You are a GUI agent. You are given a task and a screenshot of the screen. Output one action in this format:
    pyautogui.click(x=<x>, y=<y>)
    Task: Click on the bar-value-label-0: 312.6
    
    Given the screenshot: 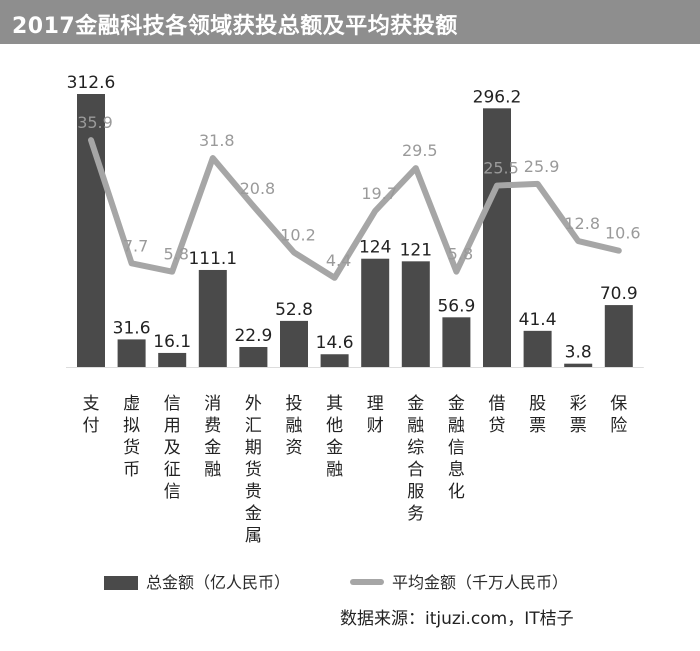 What is the action you would take?
    pyautogui.click(x=91, y=83)
    